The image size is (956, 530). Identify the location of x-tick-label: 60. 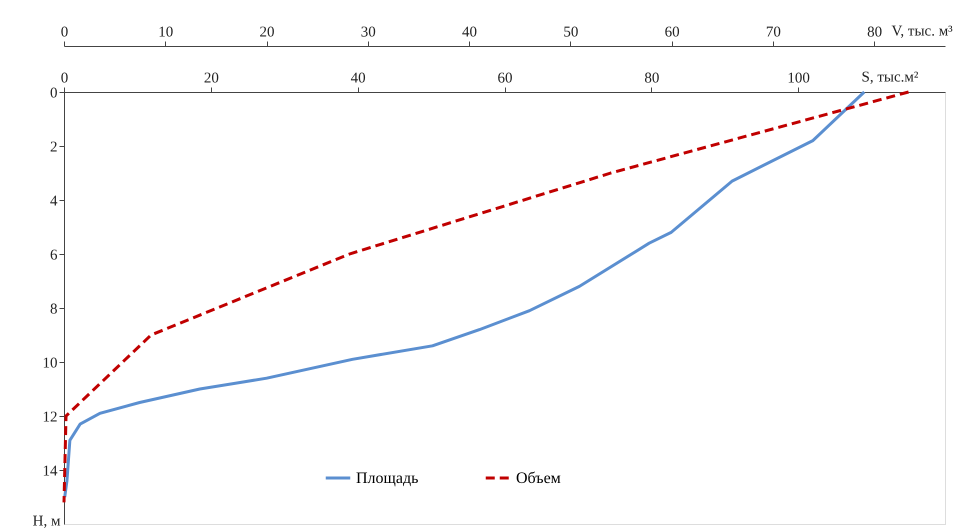
(505, 78).